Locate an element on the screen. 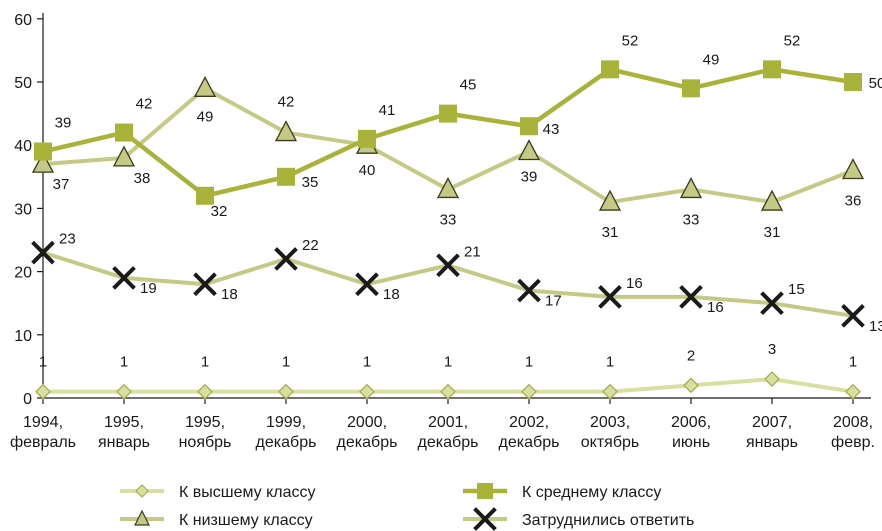 This screenshot has height=531, width=882. x-tick-label: 2003, is located at coordinates (610, 422).